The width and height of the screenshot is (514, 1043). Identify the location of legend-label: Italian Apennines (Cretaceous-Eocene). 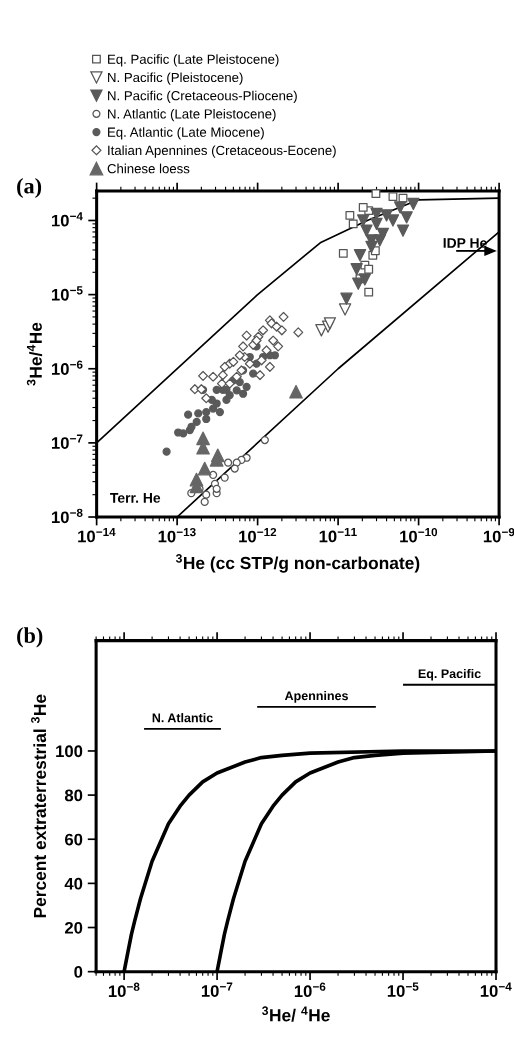
(222, 151).